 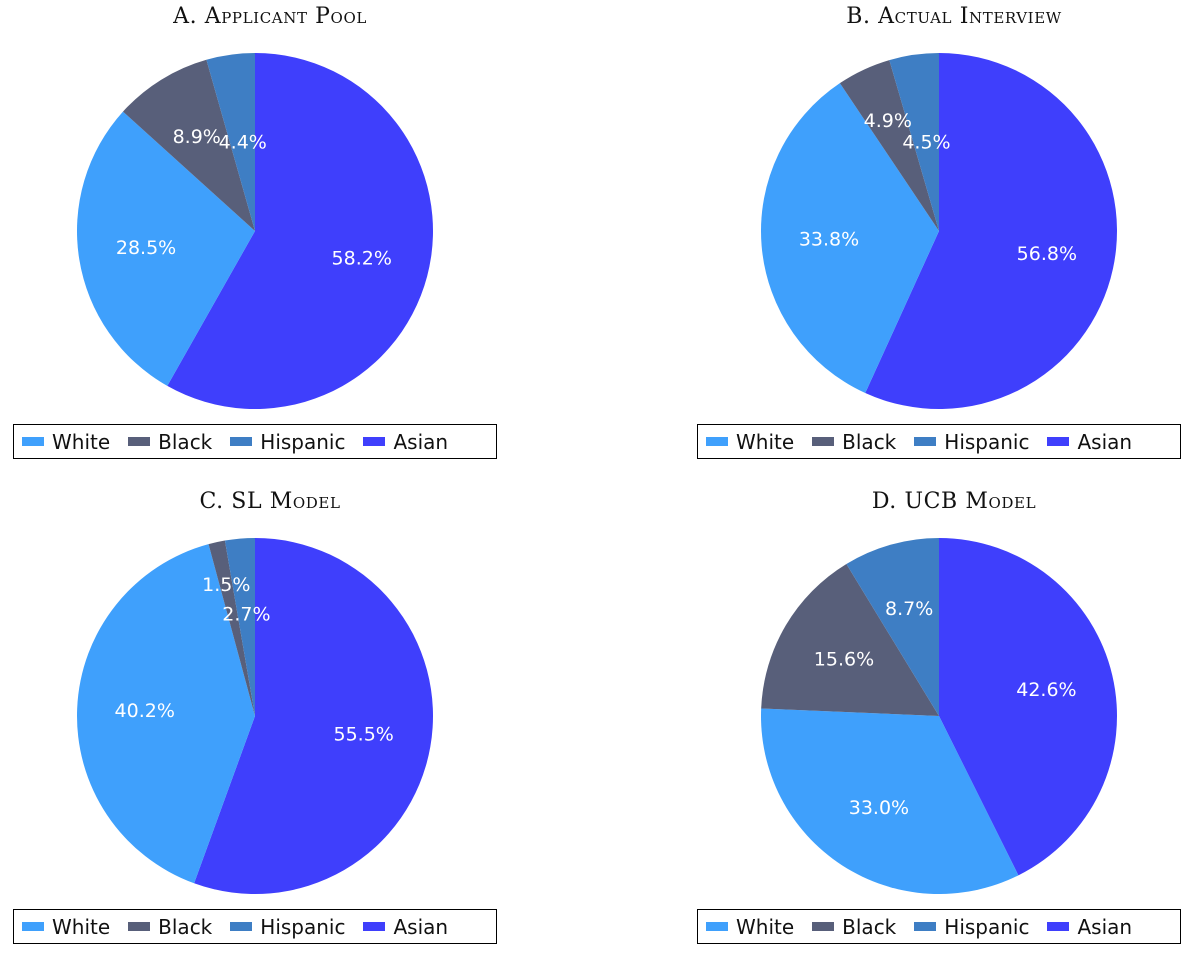 What do you see at coordinates (829, 240) in the screenshot?
I see `slice-label-white: 33.8%` at bounding box center [829, 240].